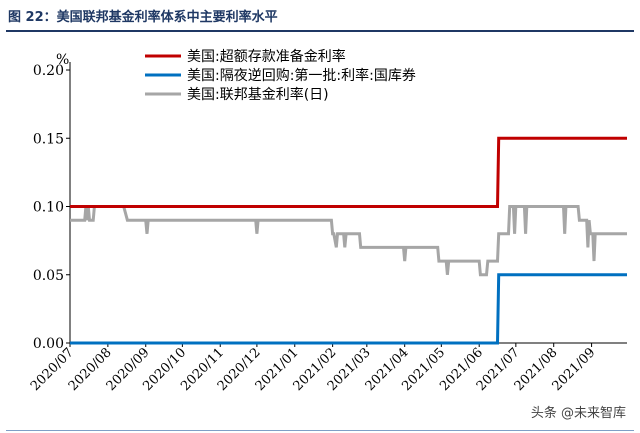 The width and height of the screenshot is (640, 433). What do you see at coordinates (48, 276) in the screenshot?
I see `y-tick-label: 0.05` at bounding box center [48, 276].